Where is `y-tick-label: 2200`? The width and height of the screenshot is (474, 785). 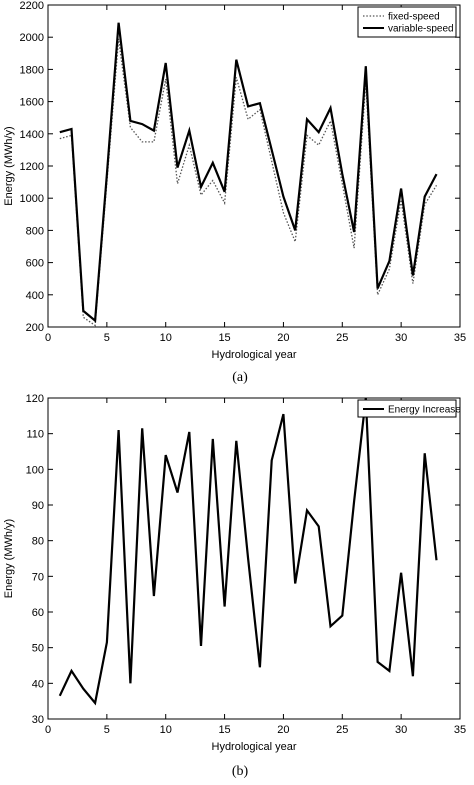 y-tick-label: 2200 is located at coordinates (32, 6).